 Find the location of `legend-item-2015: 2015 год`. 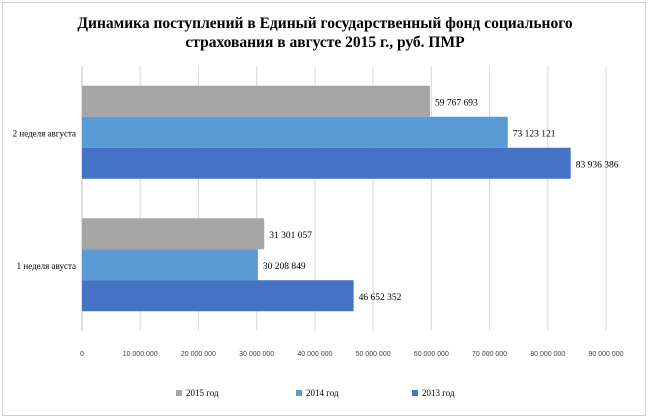

legend-item-2015: 2015 год is located at coordinates (197, 393).